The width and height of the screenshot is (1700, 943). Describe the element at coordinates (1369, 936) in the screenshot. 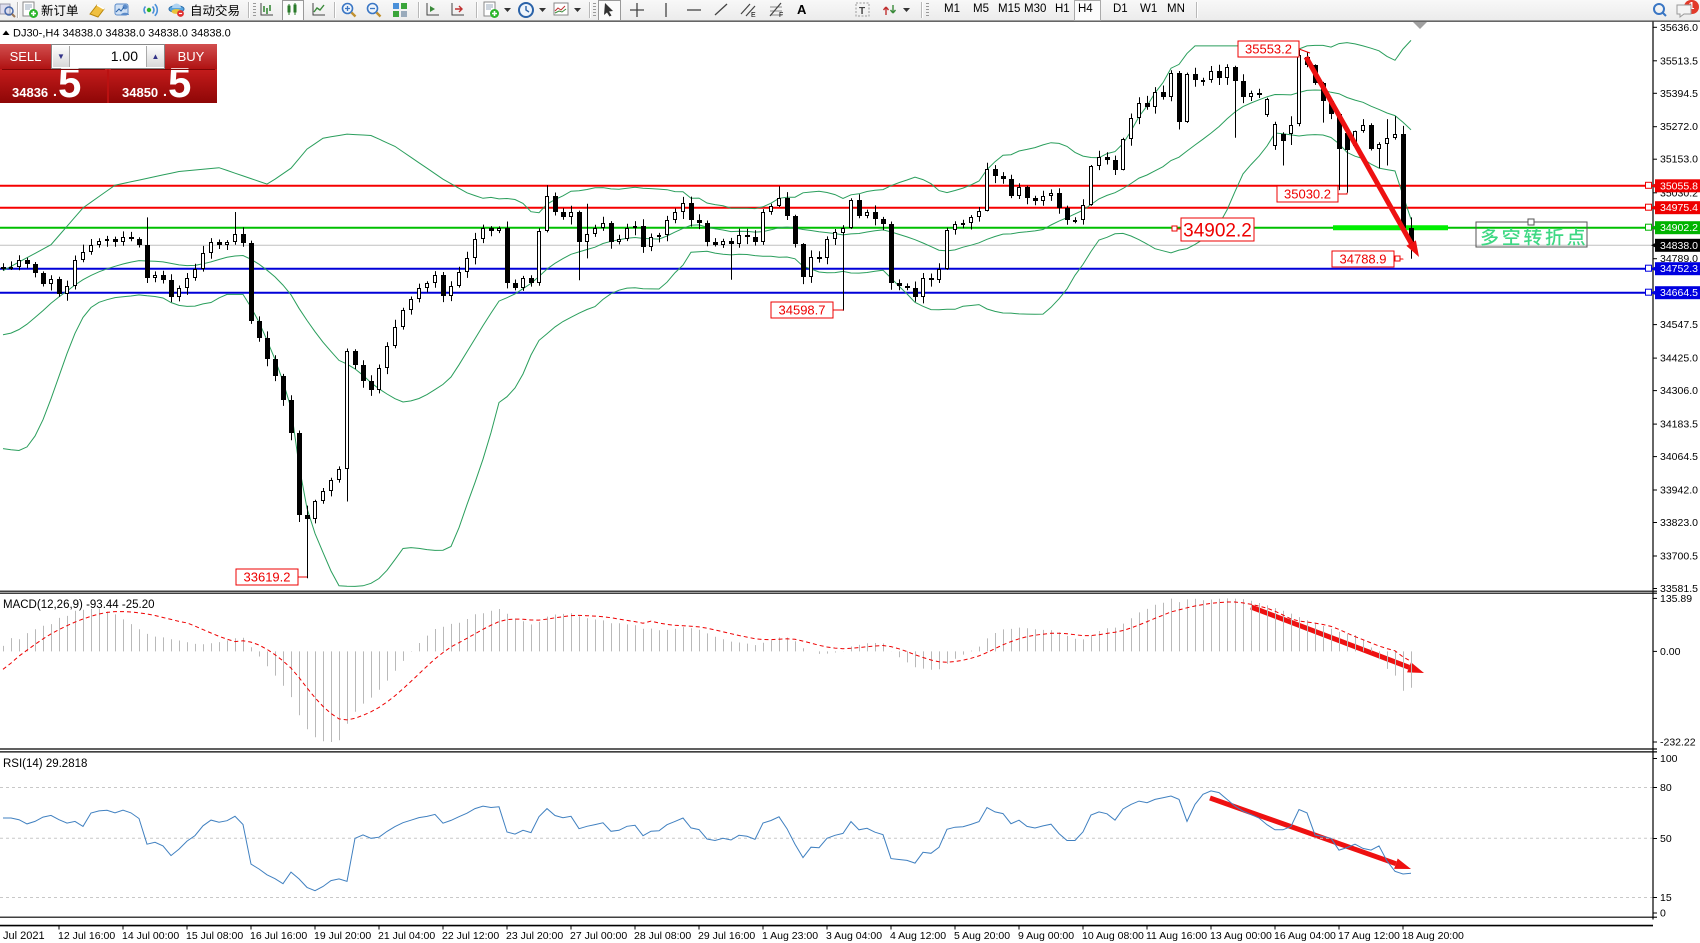

I see `svg-text: 17 Aug 12:00` at that location.